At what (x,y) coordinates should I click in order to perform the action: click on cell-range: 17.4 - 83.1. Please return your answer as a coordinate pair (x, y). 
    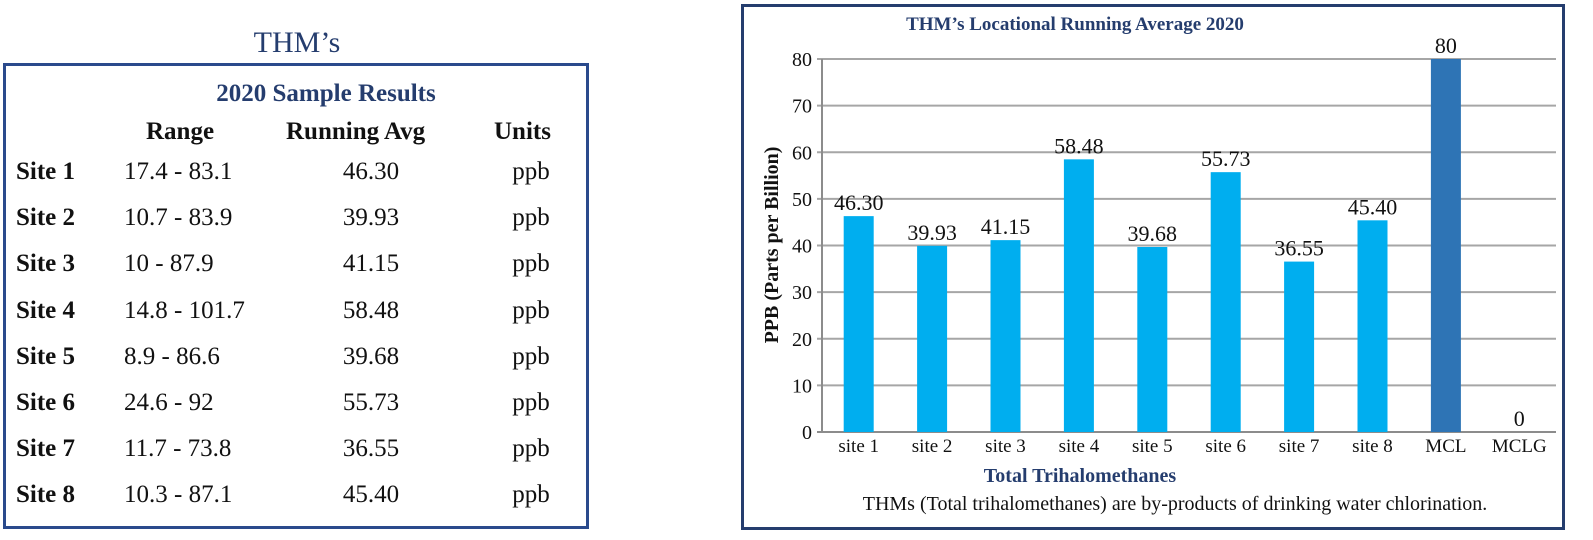
    Looking at the image, I should click on (178, 171).